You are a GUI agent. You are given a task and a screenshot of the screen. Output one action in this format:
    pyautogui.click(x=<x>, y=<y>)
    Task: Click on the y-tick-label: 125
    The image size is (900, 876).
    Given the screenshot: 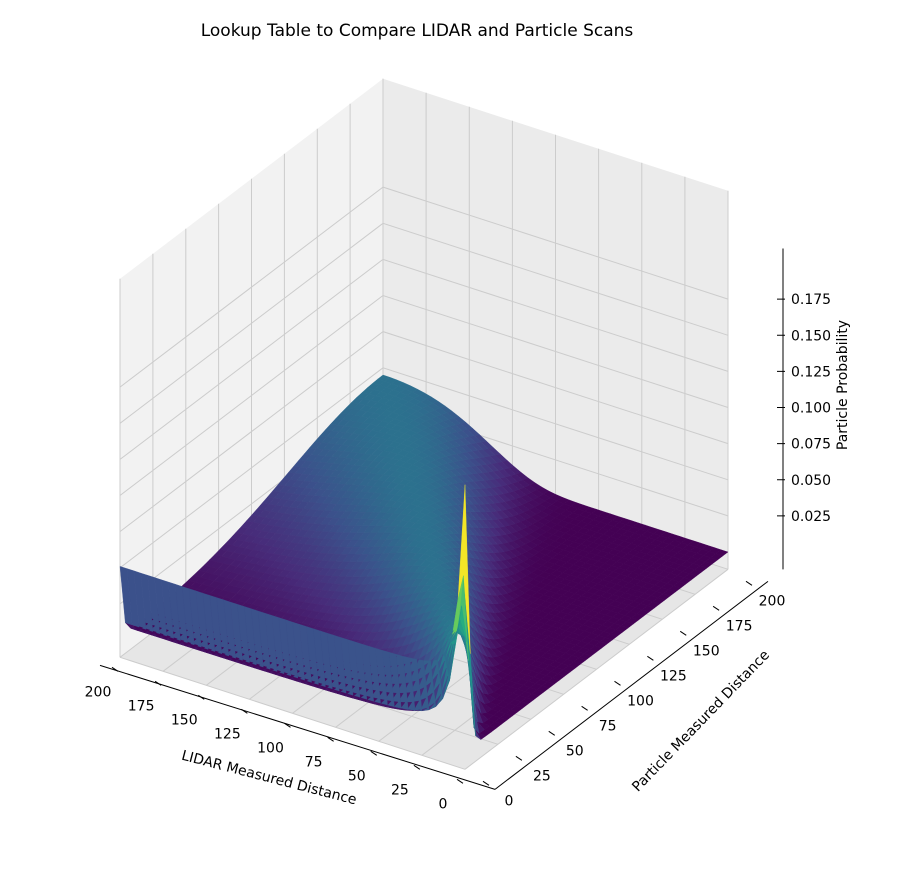 What is the action you would take?
    pyautogui.click(x=673, y=676)
    